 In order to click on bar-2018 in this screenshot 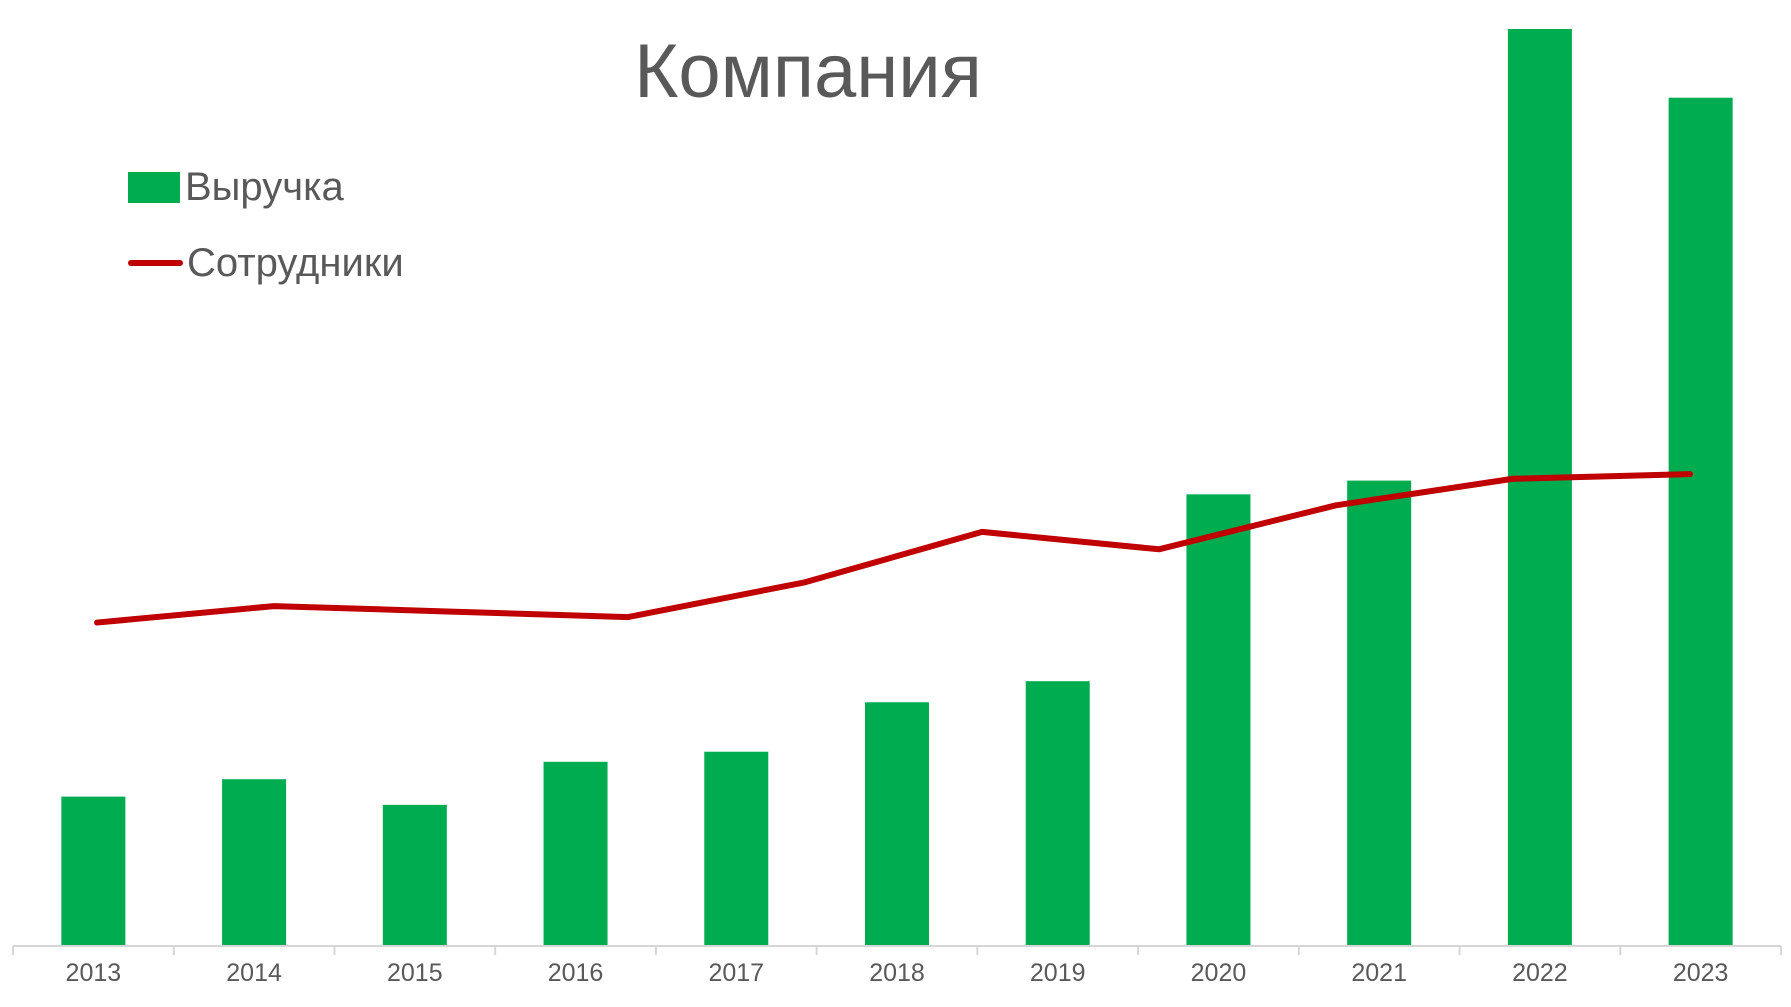, I will do `click(897, 823)`.